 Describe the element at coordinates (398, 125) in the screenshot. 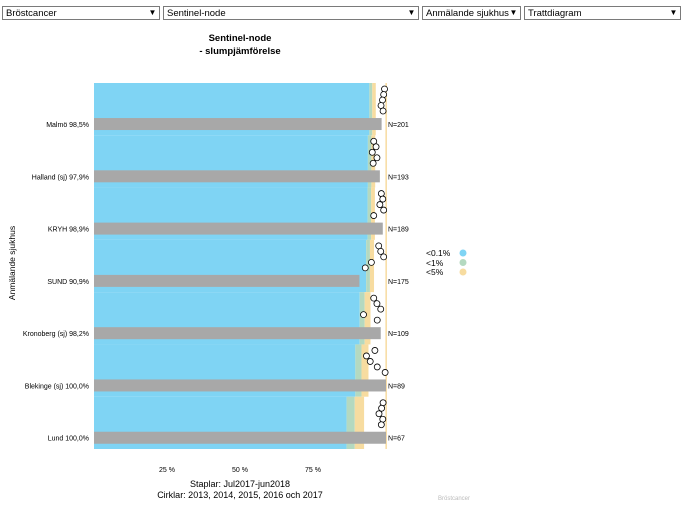

I see `n-label: N=201` at that location.